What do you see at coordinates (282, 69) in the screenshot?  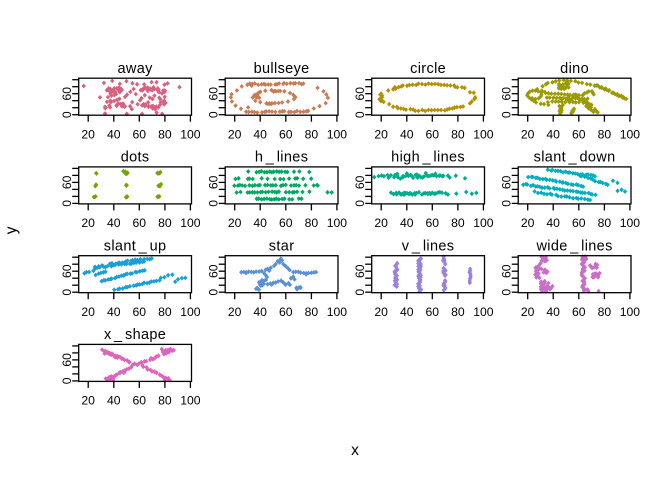 I see `svg-text: bullseye` at bounding box center [282, 69].